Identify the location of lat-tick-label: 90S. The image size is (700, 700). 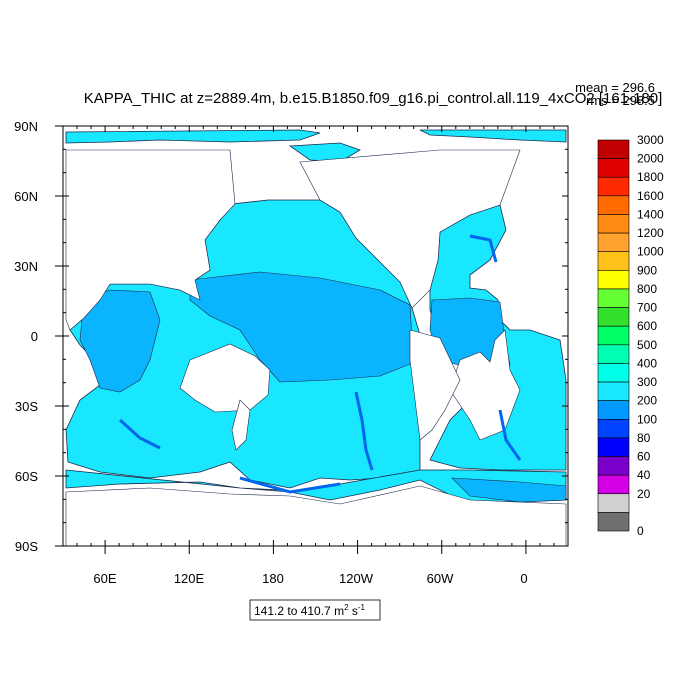
(26, 546).